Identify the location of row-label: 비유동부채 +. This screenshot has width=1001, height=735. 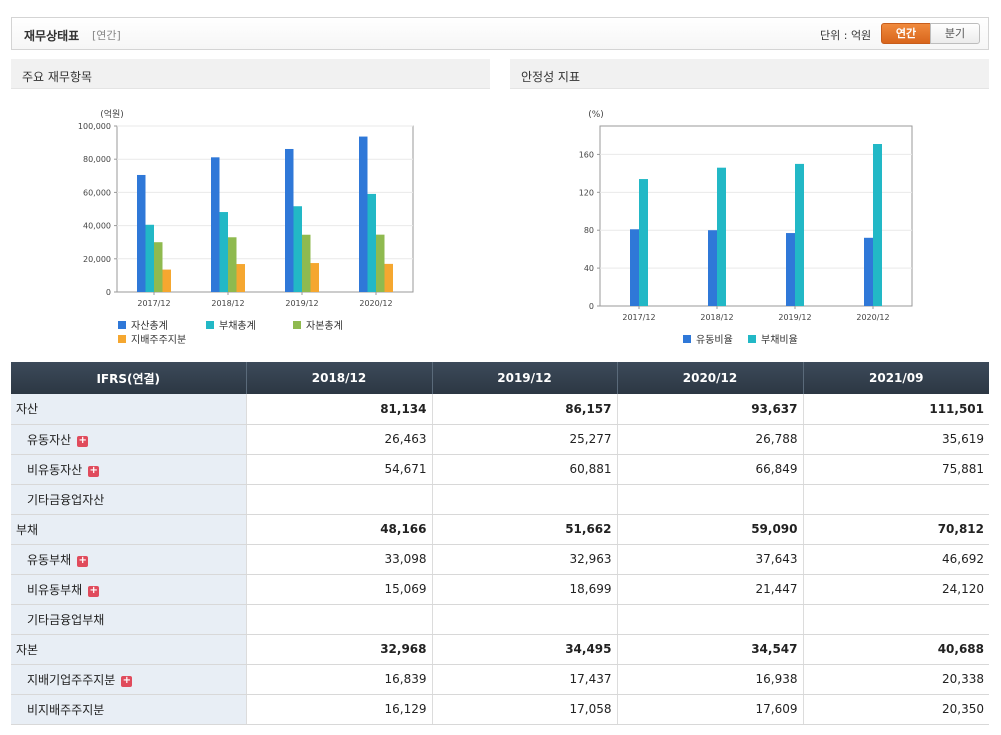
(128, 589).